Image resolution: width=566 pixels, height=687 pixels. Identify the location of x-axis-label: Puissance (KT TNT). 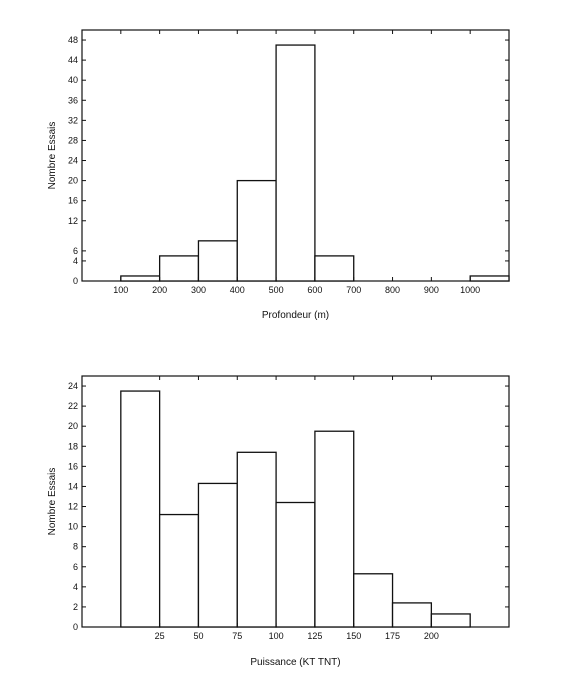
(295, 662).